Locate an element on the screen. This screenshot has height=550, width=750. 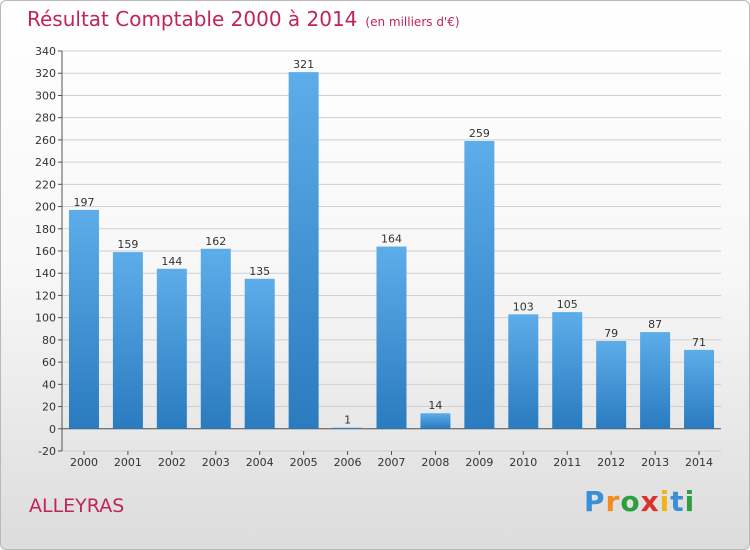
x-tick-label: 2001 is located at coordinates (128, 462).